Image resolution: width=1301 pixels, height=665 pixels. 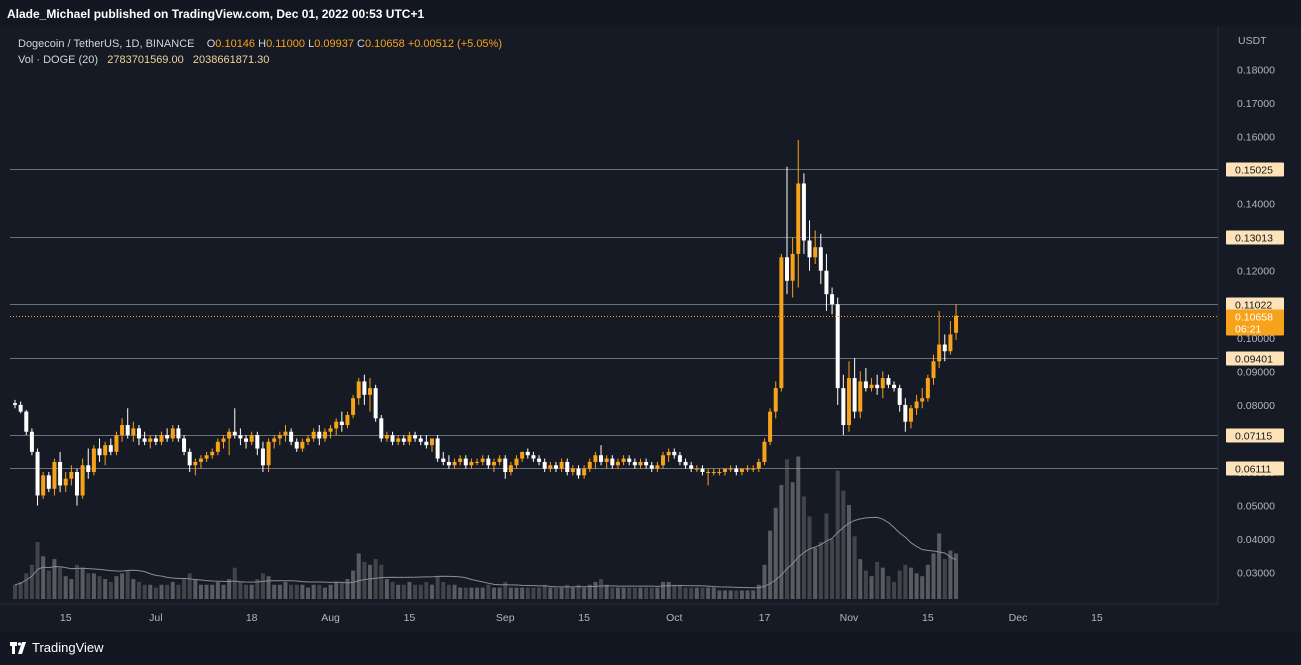 I want to click on tradingview-logo: TradingView, so click(x=57, y=647).